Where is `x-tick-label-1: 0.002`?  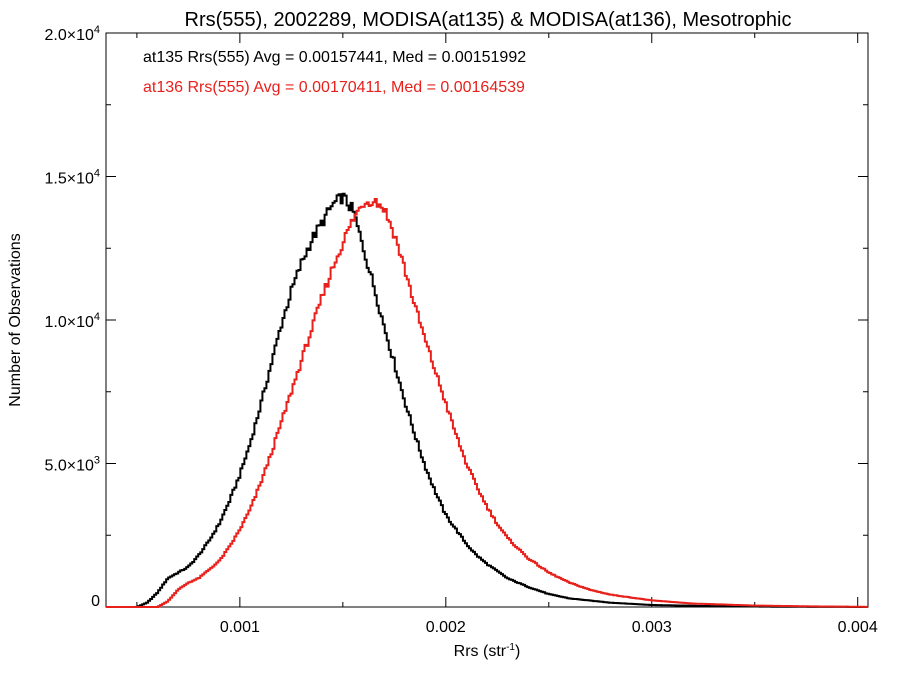
x-tick-label-1: 0.002 is located at coordinates (446, 627).